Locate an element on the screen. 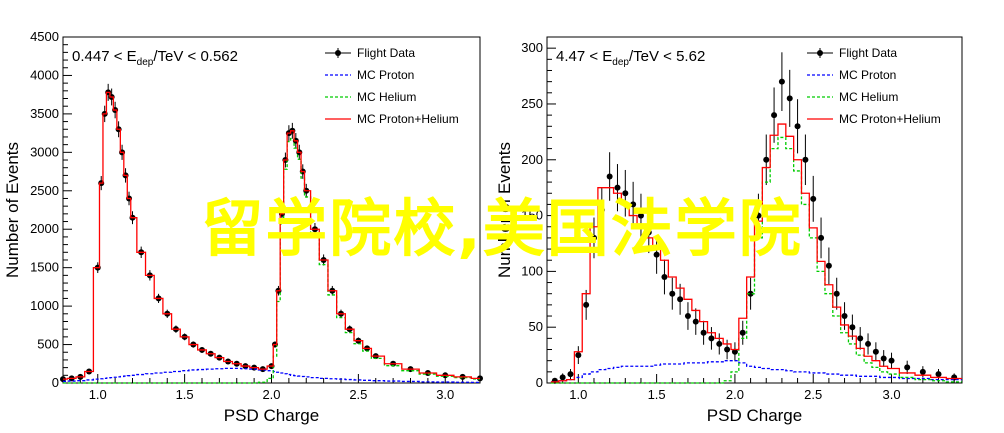 Image resolution: width=1004 pixels, height=433 pixels. y-tick-label: 2000 is located at coordinates (44, 228).